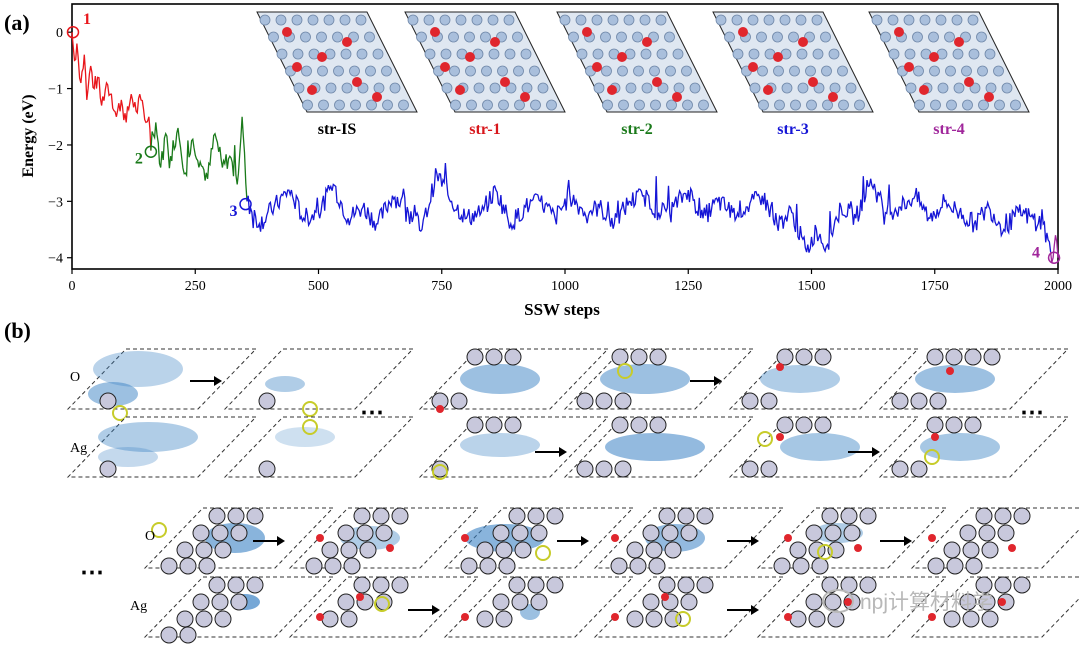 Image resolution: width=1080 pixels, height=651 pixels. What do you see at coordinates (838, 601) in the screenshot?
I see `wechat-logo-icon` at bounding box center [838, 601].